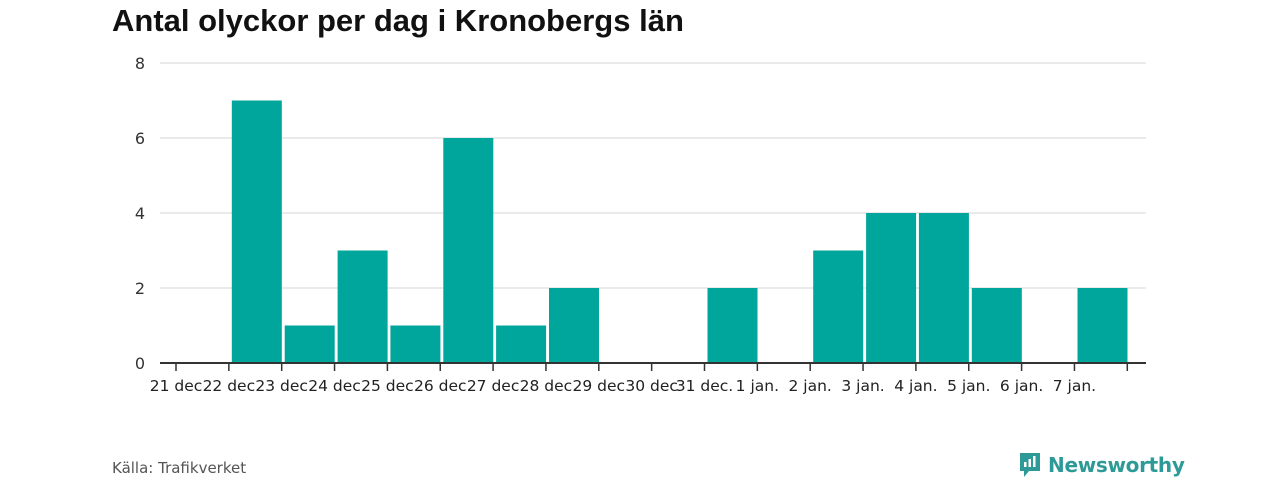 The image size is (1280, 480). Describe the element at coordinates (810, 386) in the screenshot. I see `x-tick-label: 2 jan.` at that location.